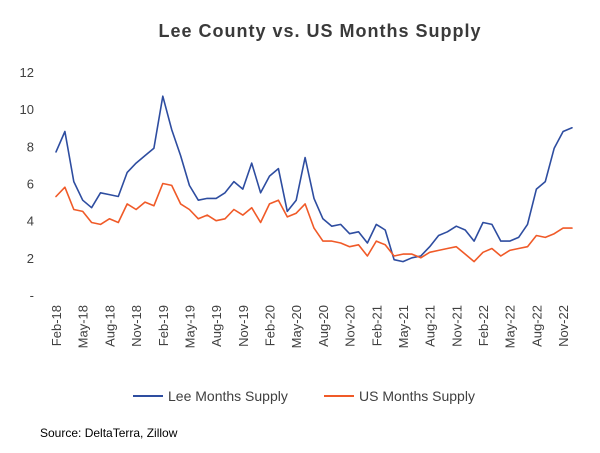  What do you see at coordinates (30, 221) in the screenshot?
I see `y-tick-label: 4` at bounding box center [30, 221].